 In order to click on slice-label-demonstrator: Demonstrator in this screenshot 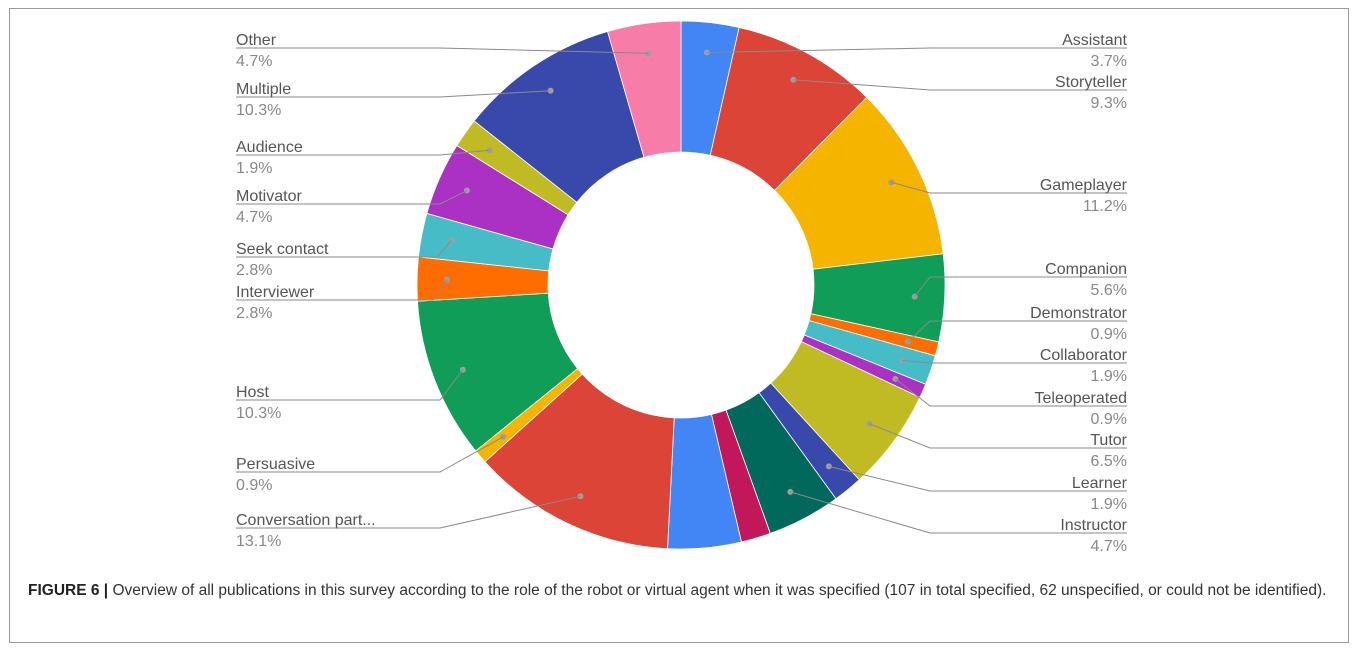, I will do `click(1079, 313)`.